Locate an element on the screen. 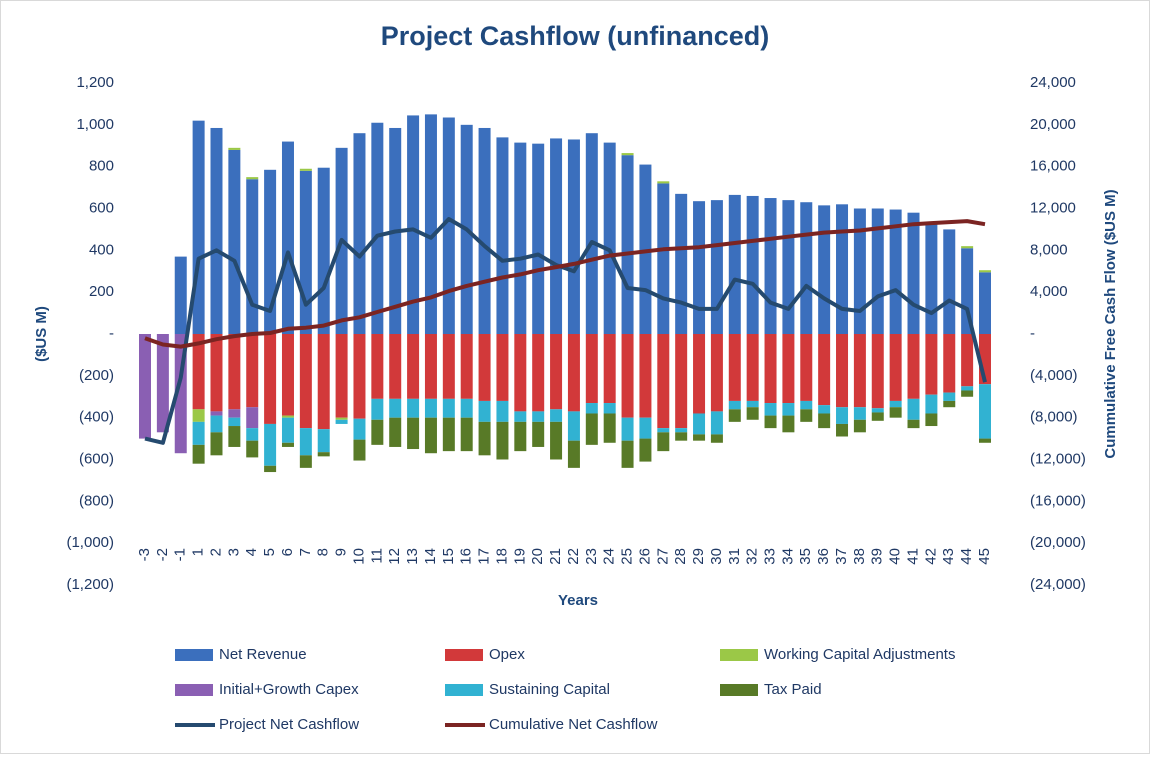 This screenshot has height=759, width=1150. x-tick-label: -2 is located at coordinates (162, 554).